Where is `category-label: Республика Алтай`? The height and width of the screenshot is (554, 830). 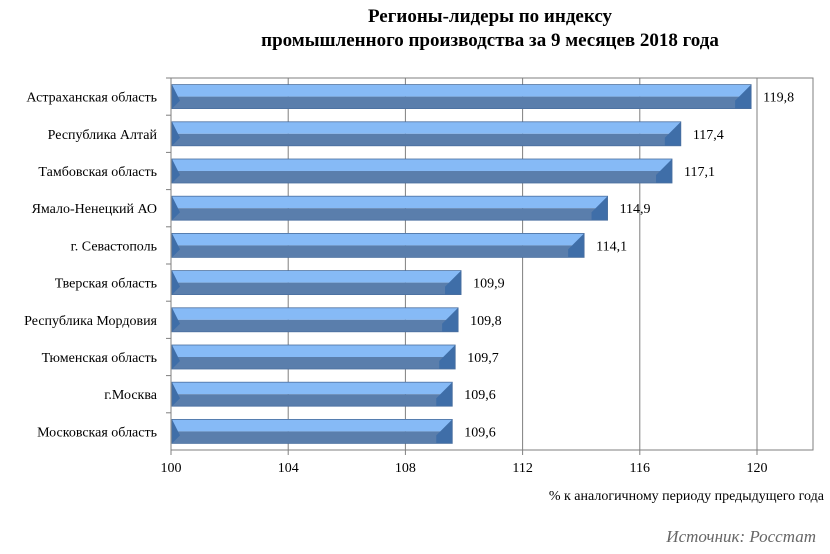
category-label: Республика Алтай is located at coordinates (103, 135).